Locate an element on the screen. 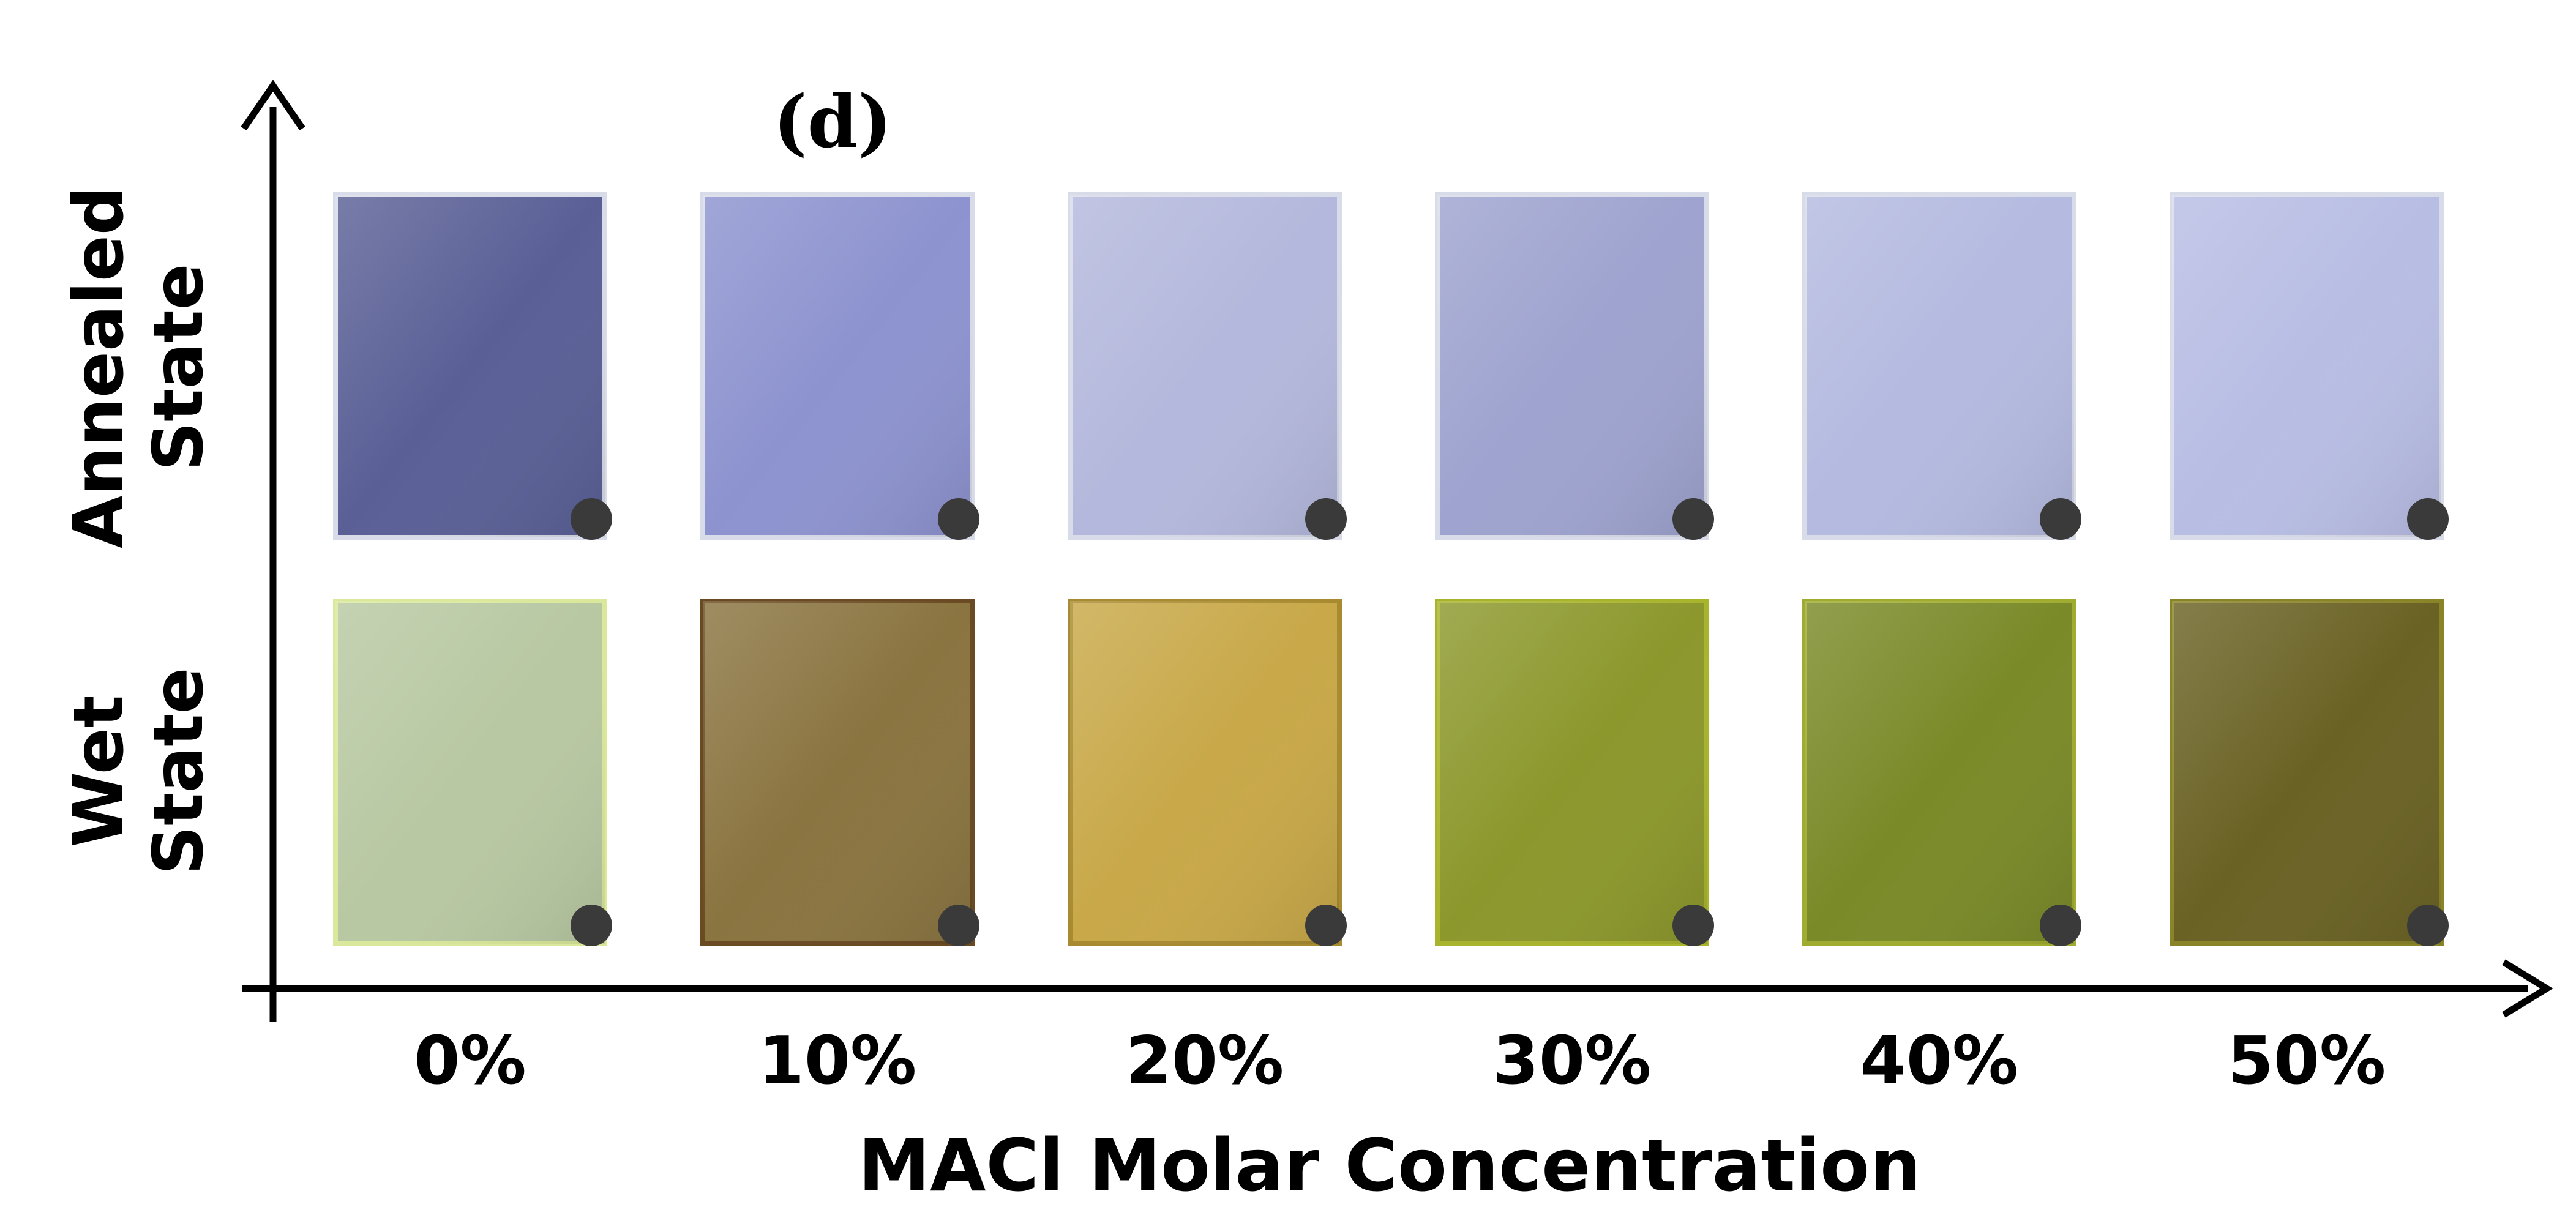 The width and height of the screenshot is (2576, 1218). panel-label: (d) is located at coordinates (833, 121).